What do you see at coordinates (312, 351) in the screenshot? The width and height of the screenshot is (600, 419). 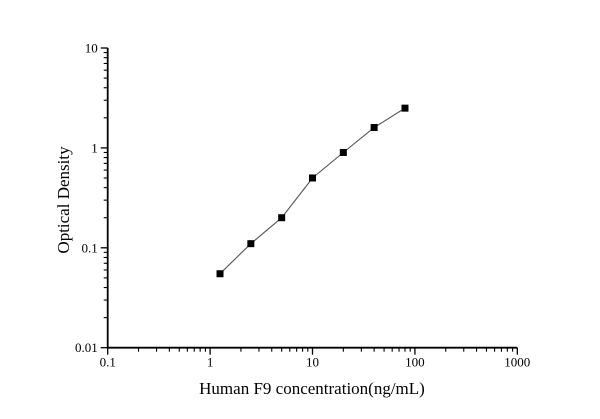 I see `x-axis-ticks` at bounding box center [312, 351].